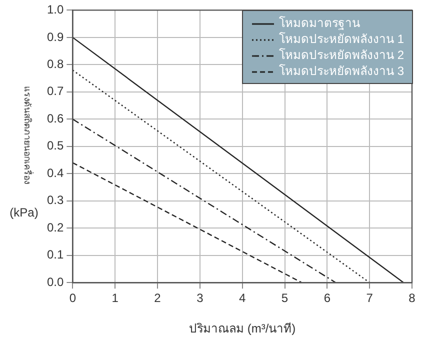  I want to click on y-tick-label: 1.0, so click(55, 9).